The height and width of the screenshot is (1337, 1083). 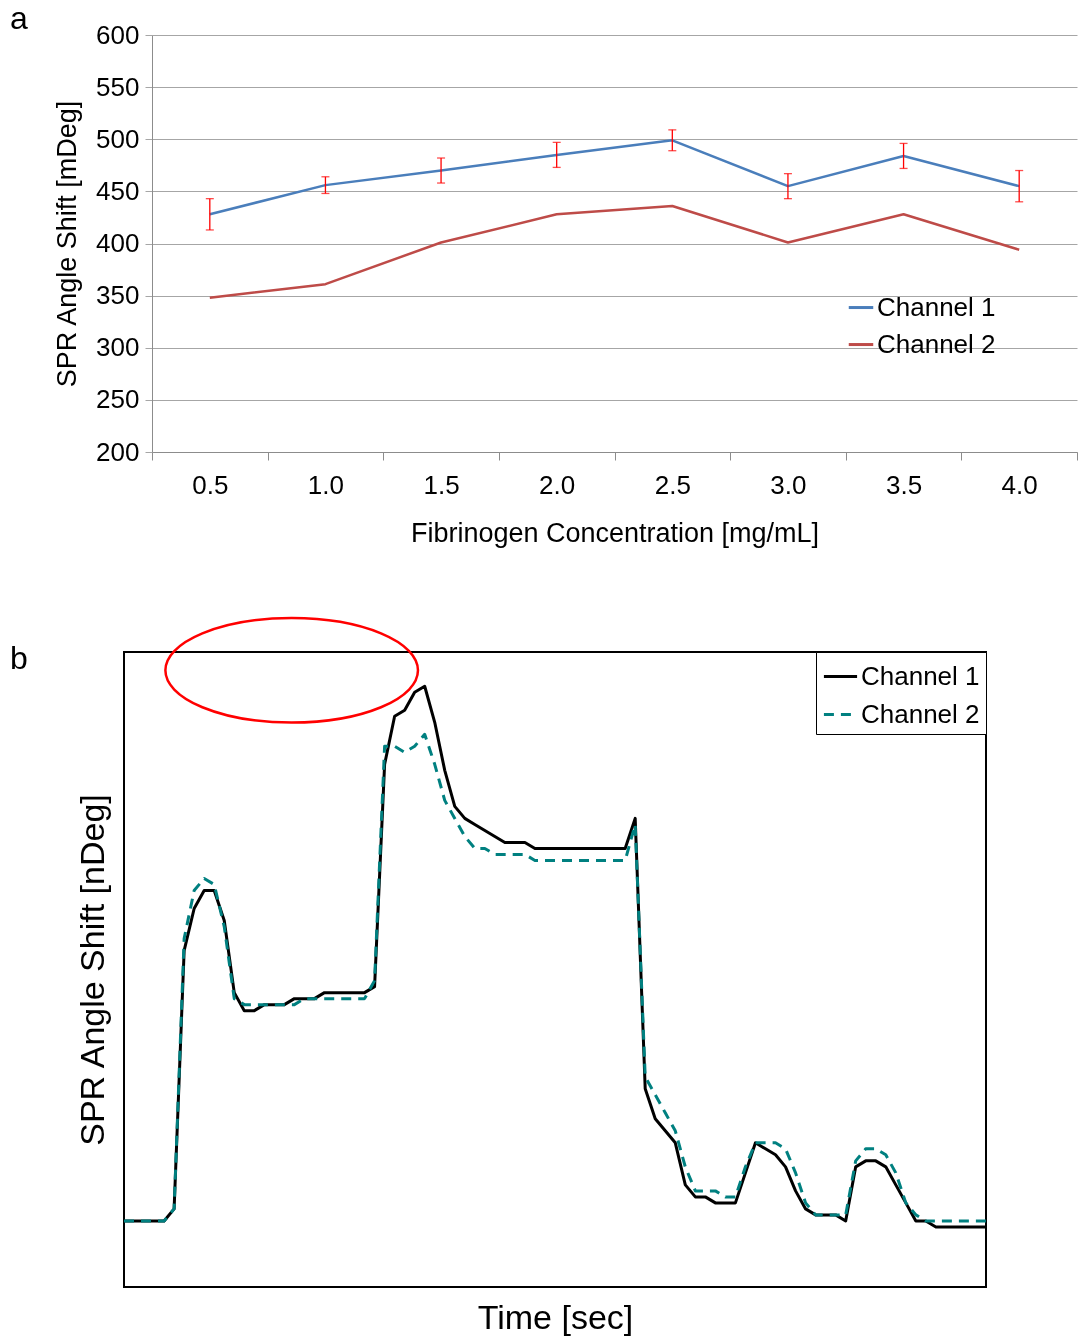 I want to click on x-tick-label: 0.5, so click(x=210, y=484).